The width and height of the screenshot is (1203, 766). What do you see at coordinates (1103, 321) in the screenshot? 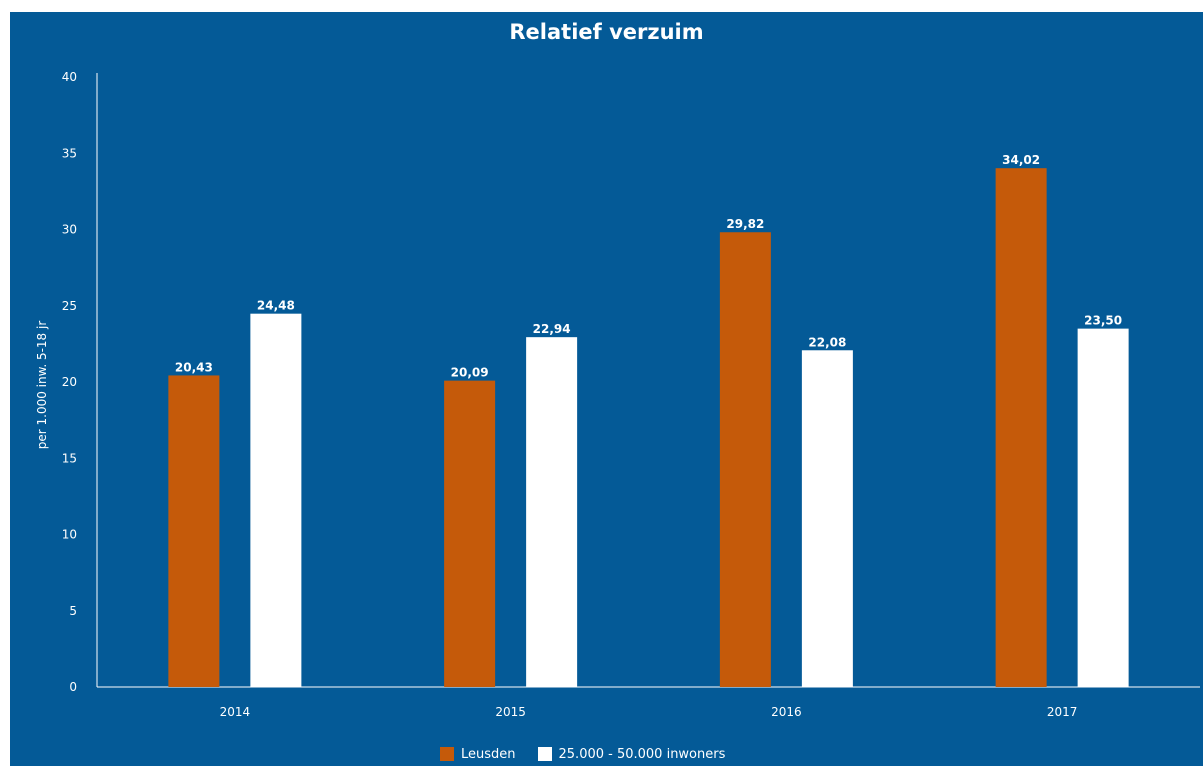
I see `data-label: 23,50` at bounding box center [1103, 321].